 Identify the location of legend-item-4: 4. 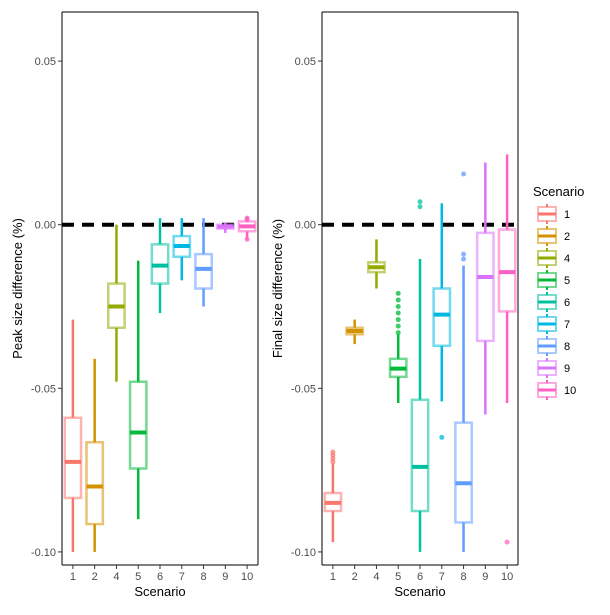
(553, 258).